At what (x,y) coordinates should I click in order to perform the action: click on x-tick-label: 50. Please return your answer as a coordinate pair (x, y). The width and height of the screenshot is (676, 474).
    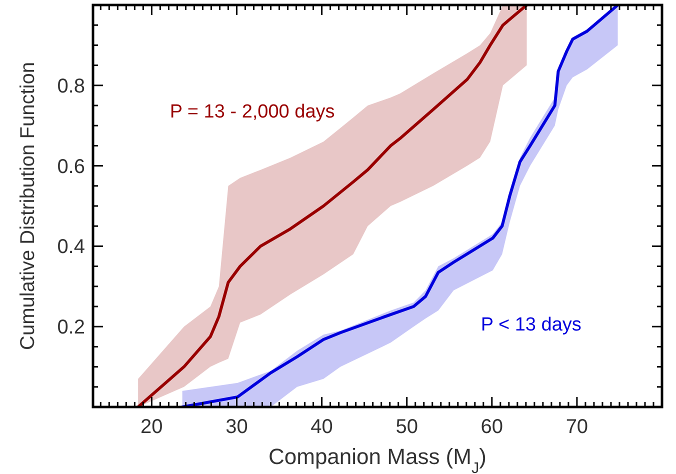
    Looking at the image, I should click on (407, 427).